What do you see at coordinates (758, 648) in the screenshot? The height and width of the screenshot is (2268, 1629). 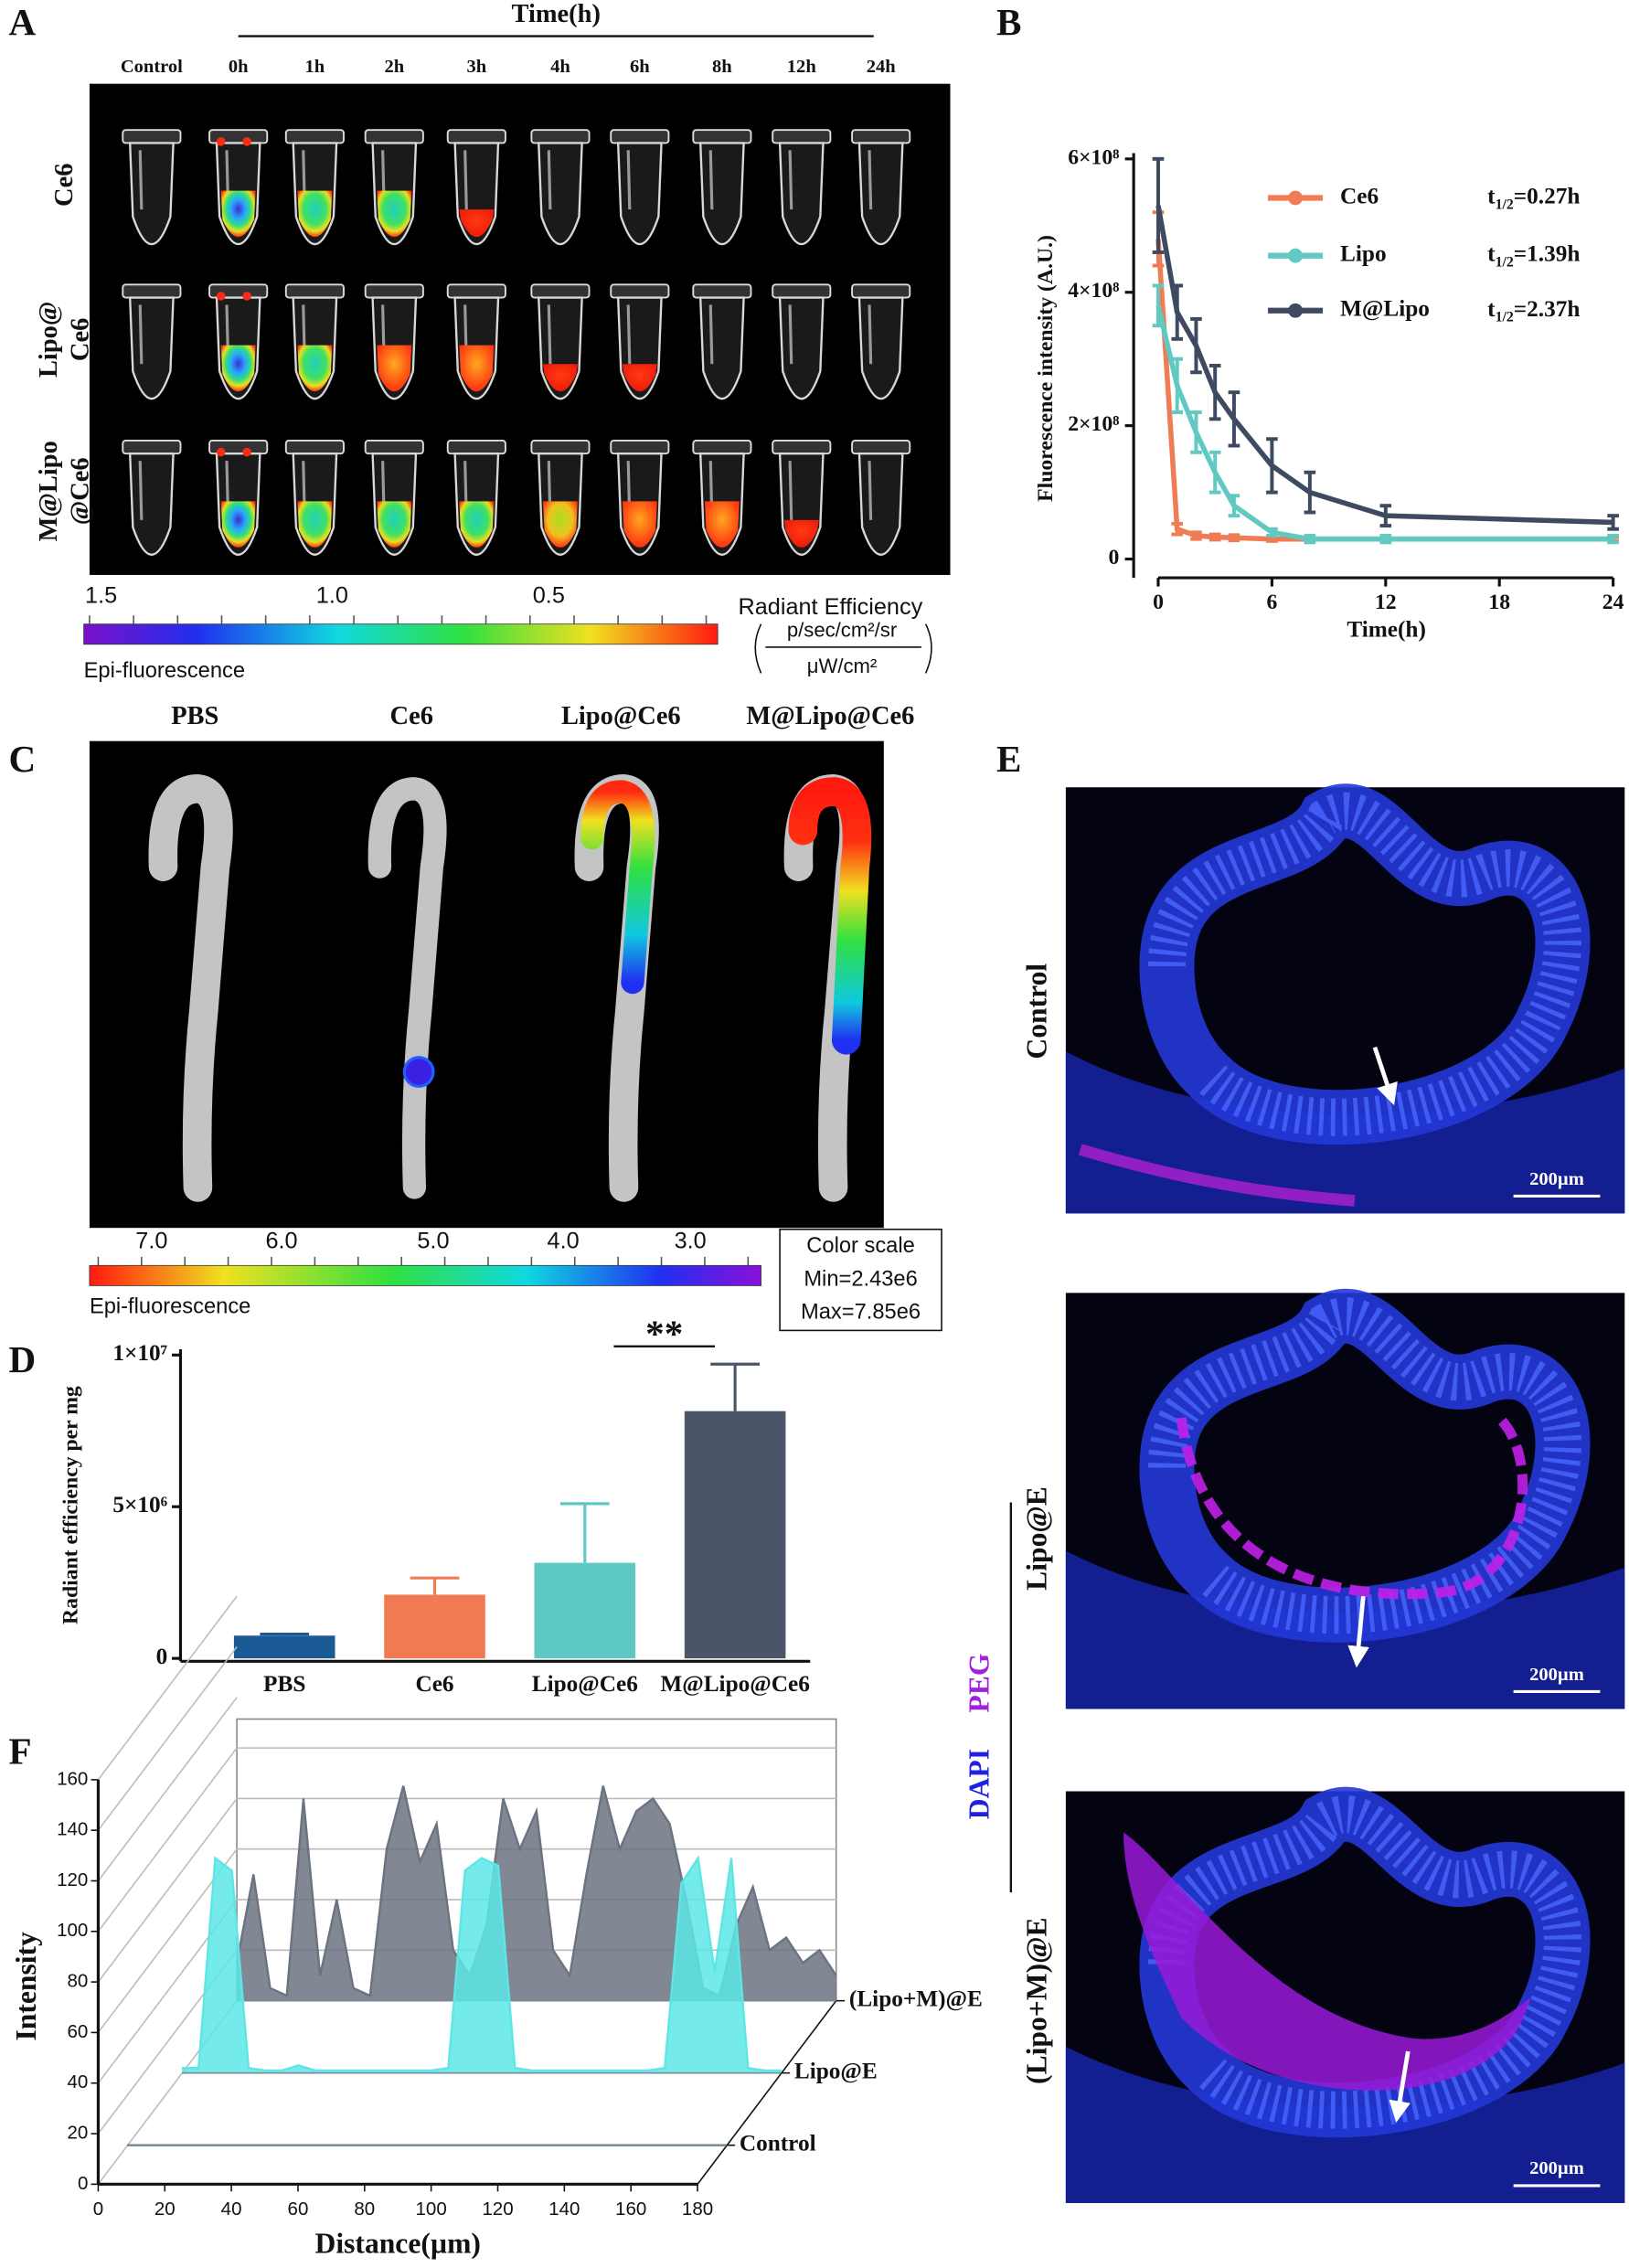 I see `paren` at bounding box center [758, 648].